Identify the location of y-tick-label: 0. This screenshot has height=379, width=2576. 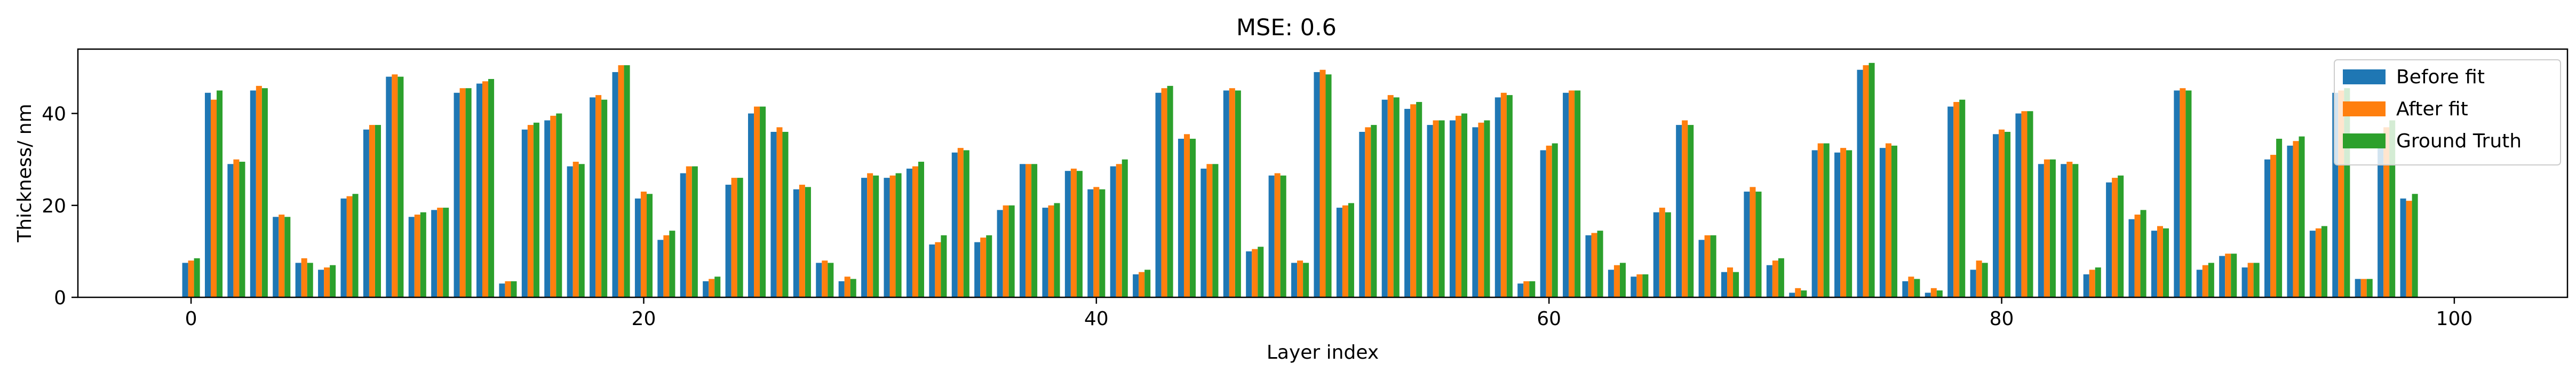
(60, 298).